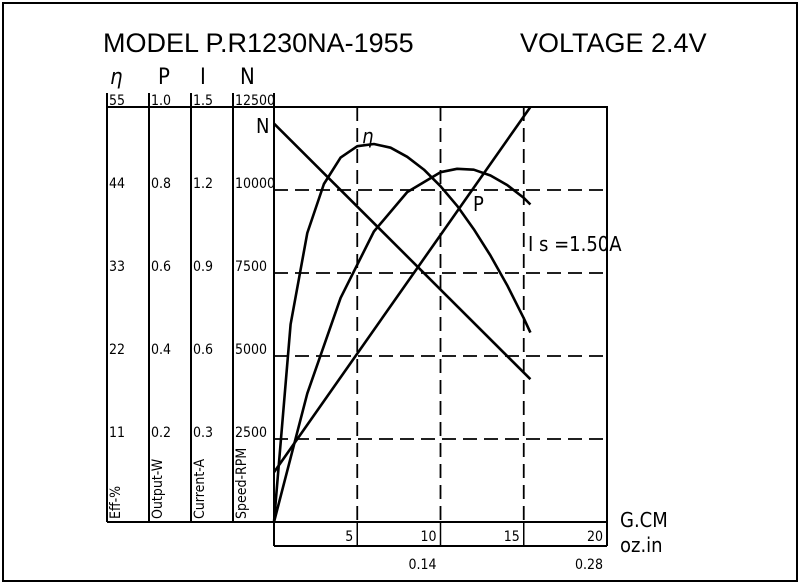 The height and width of the screenshot is (584, 800). Describe the element at coordinates (575, 244) in the screenshot. I see `stall-current-label: I s =1.50A` at that location.